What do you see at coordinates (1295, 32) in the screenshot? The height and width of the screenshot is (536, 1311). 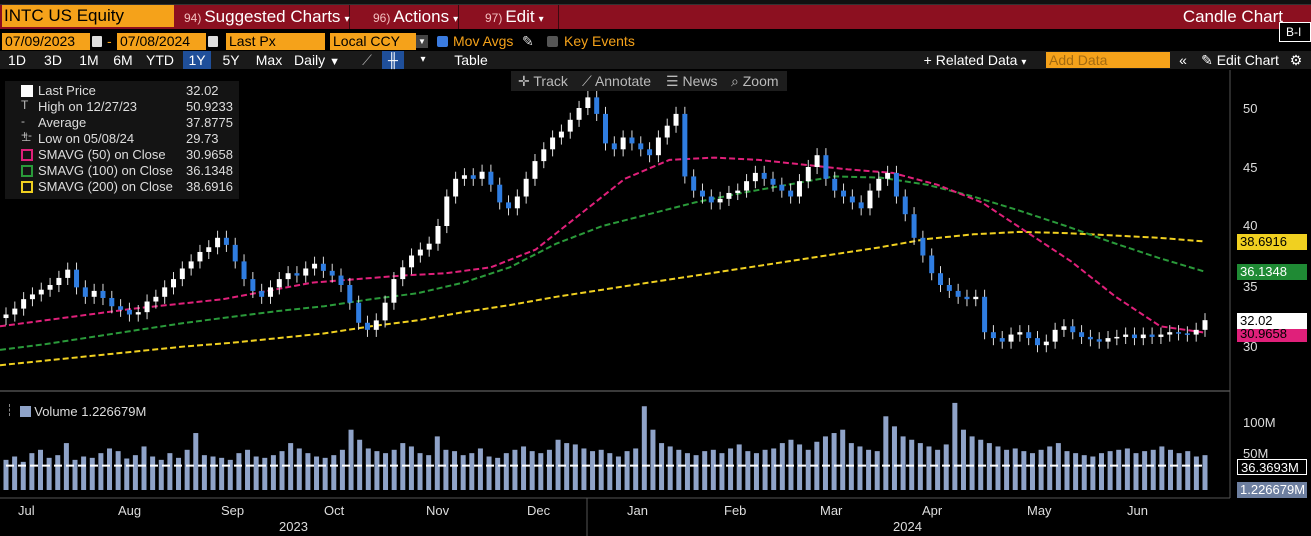 I see `badge-button: B-I` at bounding box center [1295, 32].